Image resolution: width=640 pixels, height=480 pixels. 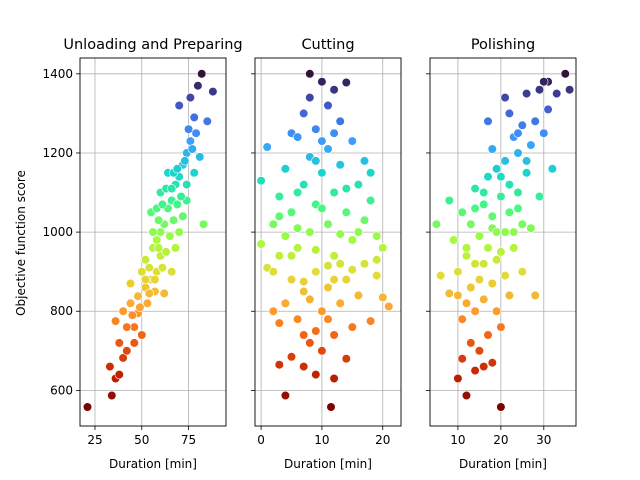 What do you see at coordinates (321, 440) in the screenshot?
I see `x-tick-label: 10` at bounding box center [321, 440].